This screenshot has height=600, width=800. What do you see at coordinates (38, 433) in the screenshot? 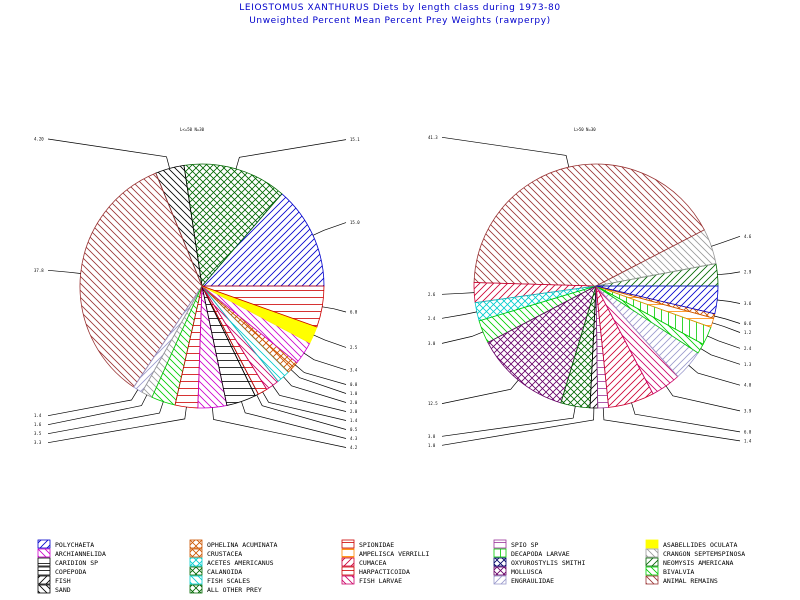
I see `slice-label: 3.5` at bounding box center [38, 433].